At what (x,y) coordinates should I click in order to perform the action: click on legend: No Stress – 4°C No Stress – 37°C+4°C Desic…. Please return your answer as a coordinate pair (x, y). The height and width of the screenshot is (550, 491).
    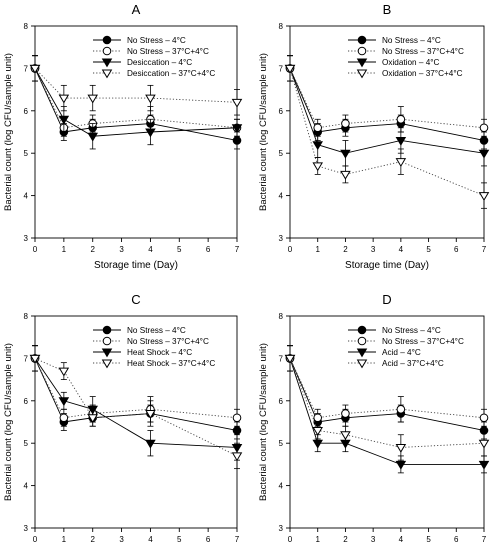
    Looking at the image, I should click on (154, 57).